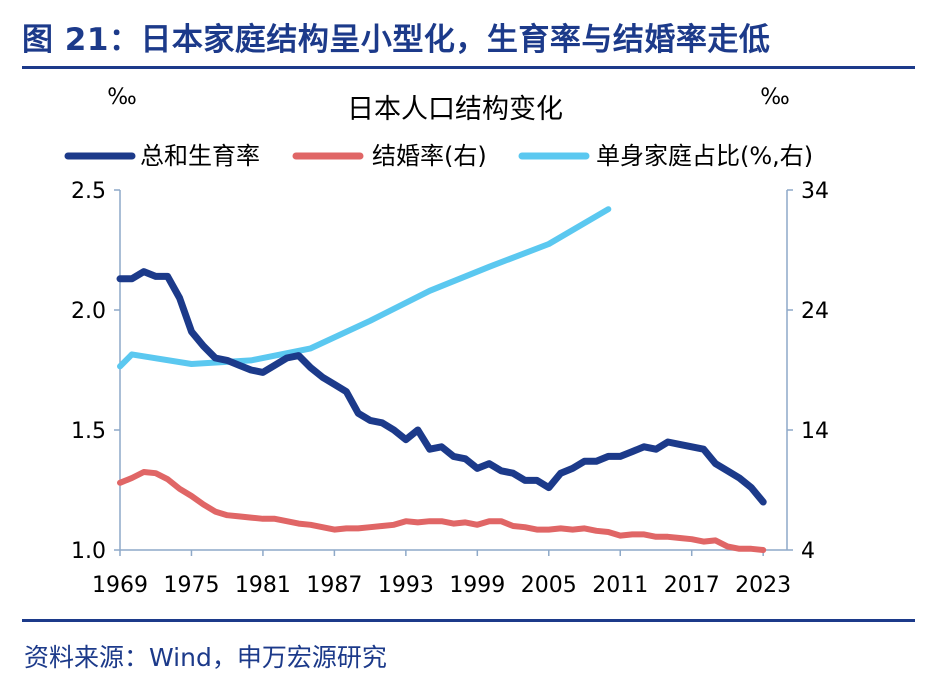  Describe the element at coordinates (406, 585) in the screenshot. I see `x-tick-label: 1993` at that location.